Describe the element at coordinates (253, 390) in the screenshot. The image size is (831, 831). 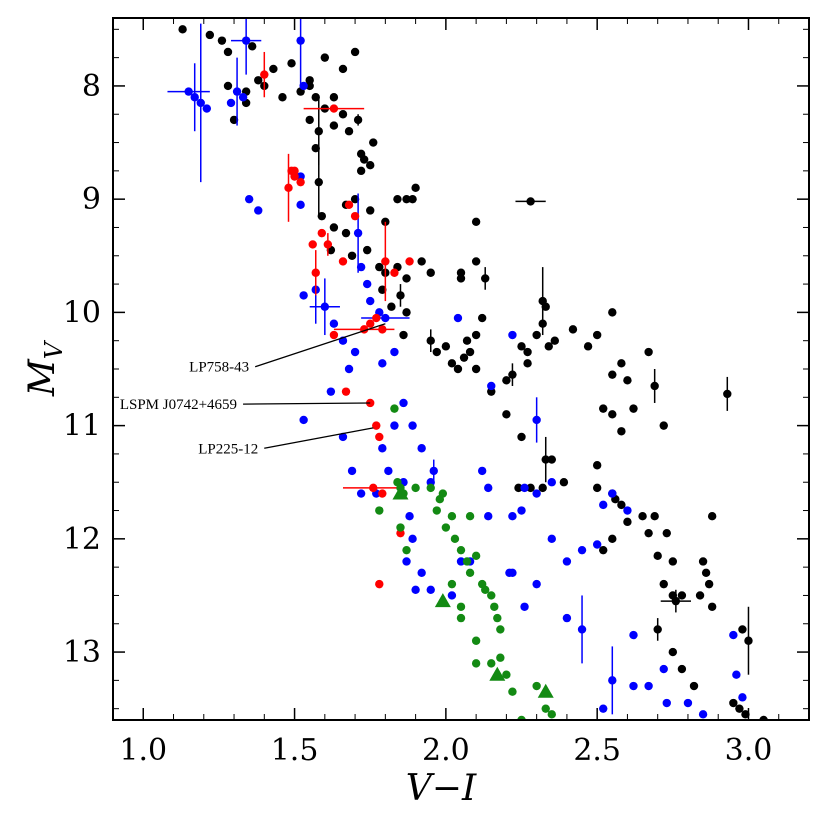
I see `annotations: LP758-43 LSPM J0742+4659 LP225-12` at that location.